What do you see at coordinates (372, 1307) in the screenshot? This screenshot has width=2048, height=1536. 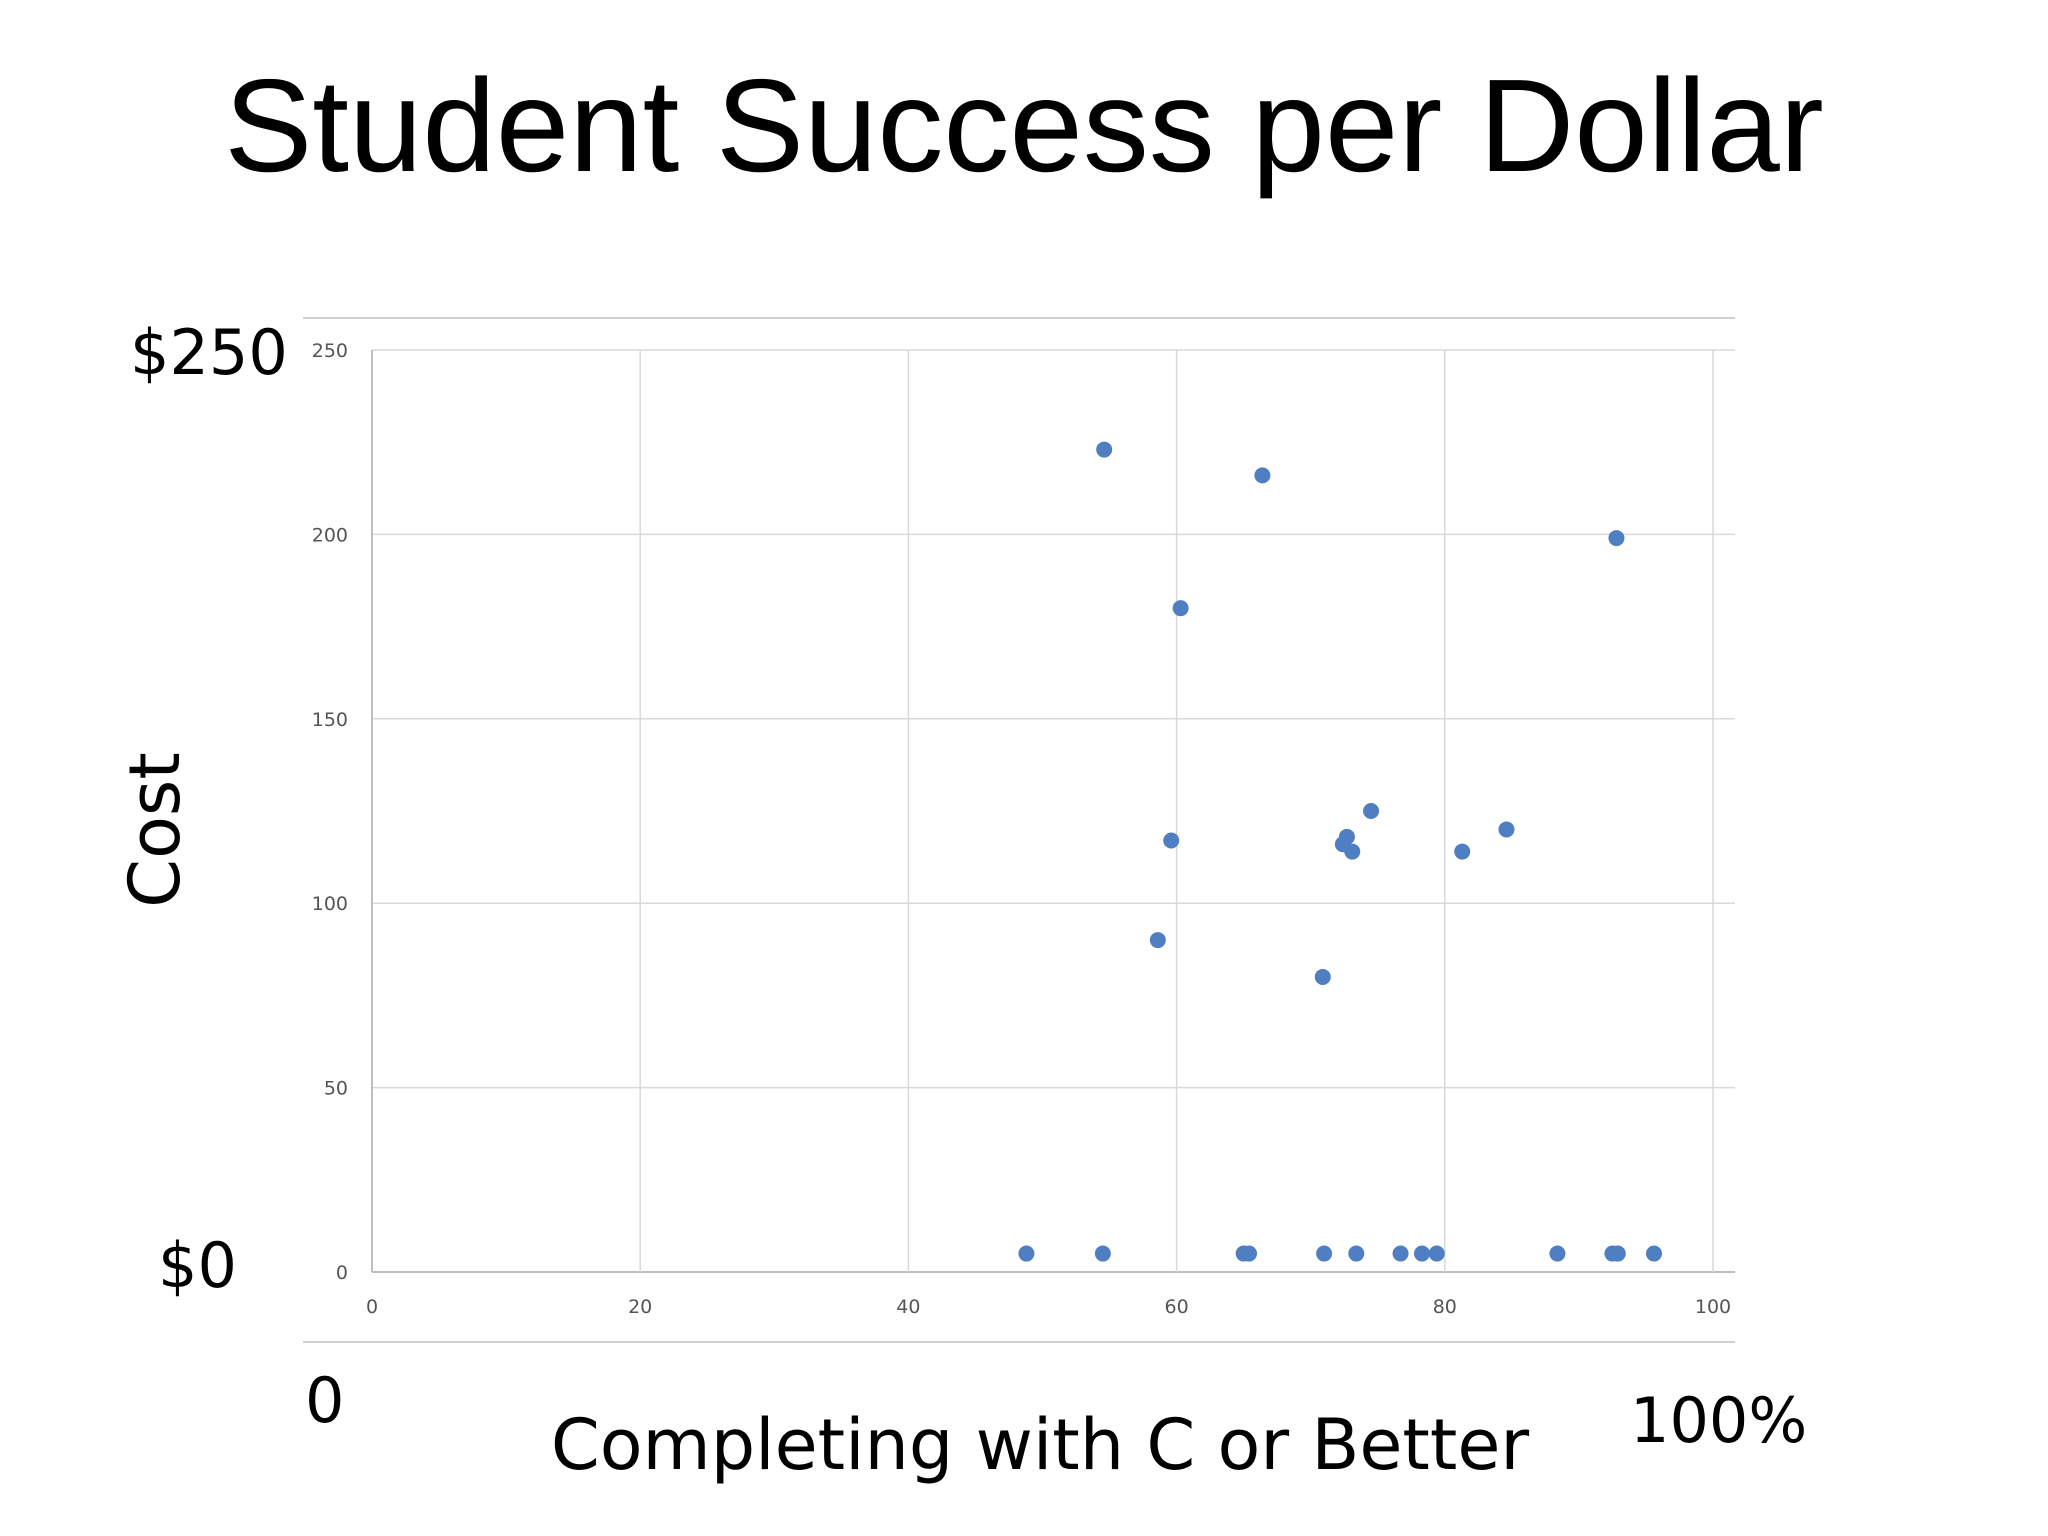 I see `x-tick-label: 0` at bounding box center [372, 1307].